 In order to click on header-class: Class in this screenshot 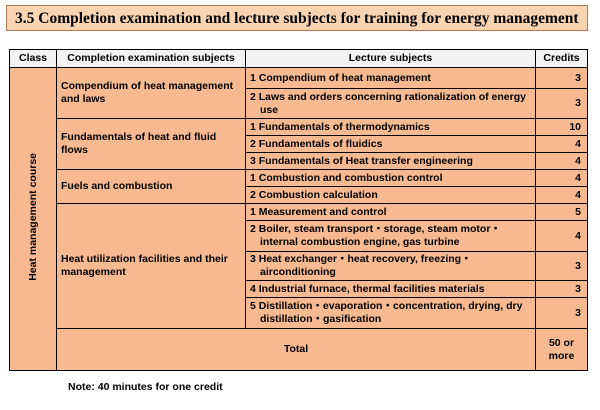, I will do `click(33, 58)`.